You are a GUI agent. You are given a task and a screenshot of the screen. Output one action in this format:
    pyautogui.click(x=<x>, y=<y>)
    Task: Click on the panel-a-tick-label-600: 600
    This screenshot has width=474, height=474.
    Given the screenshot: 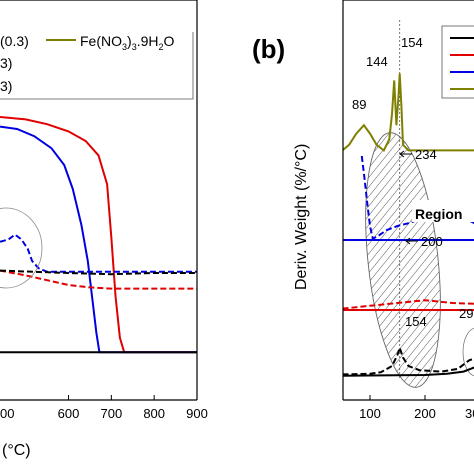 What is the action you would take?
    pyautogui.click(x=69, y=413)
    